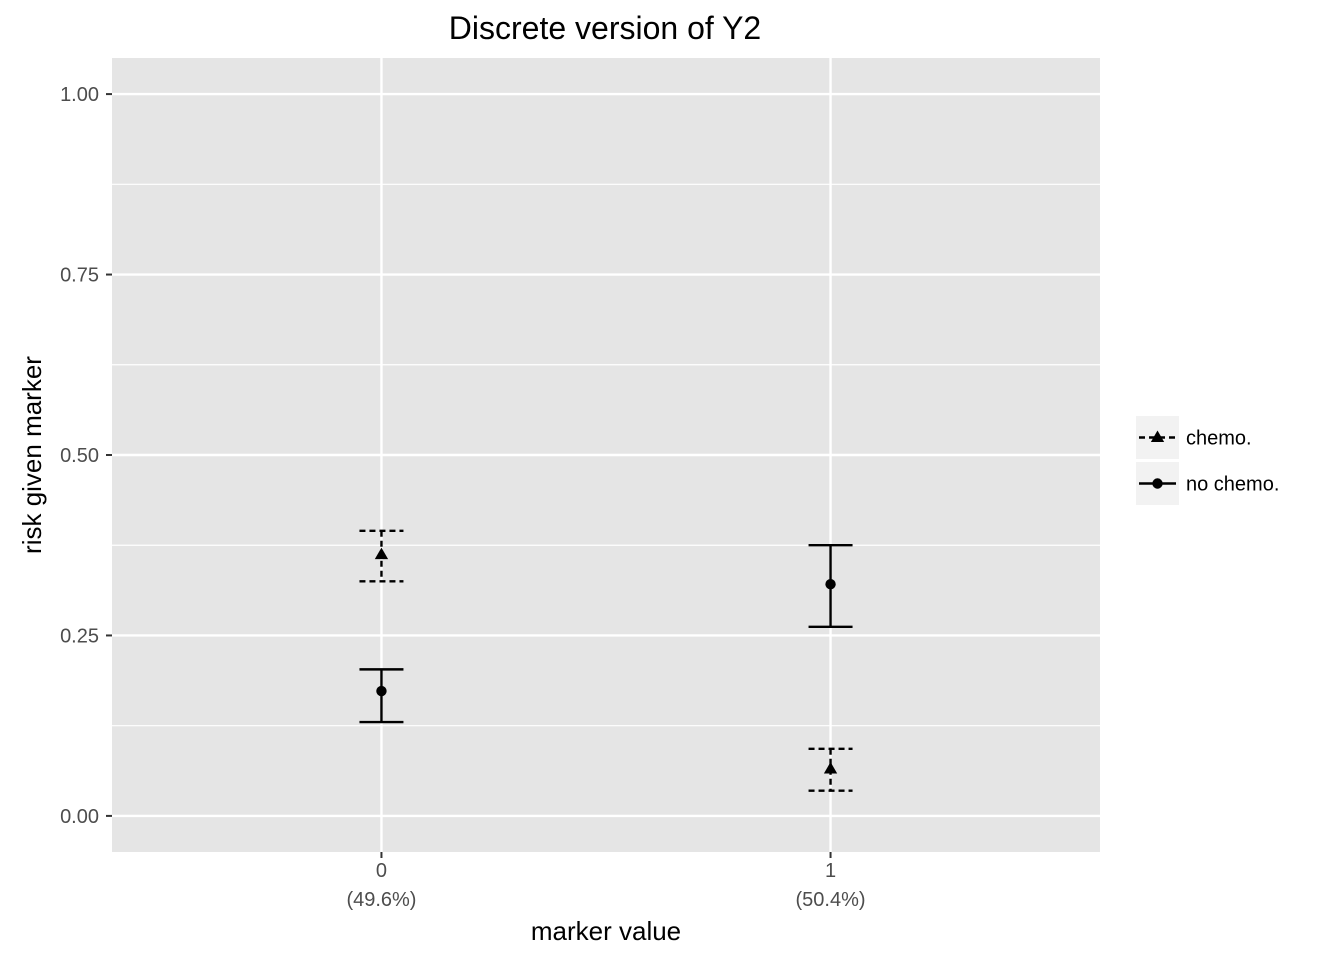  Describe the element at coordinates (1207, 460) in the screenshot. I see `legend: chemo. no chemo.` at that location.